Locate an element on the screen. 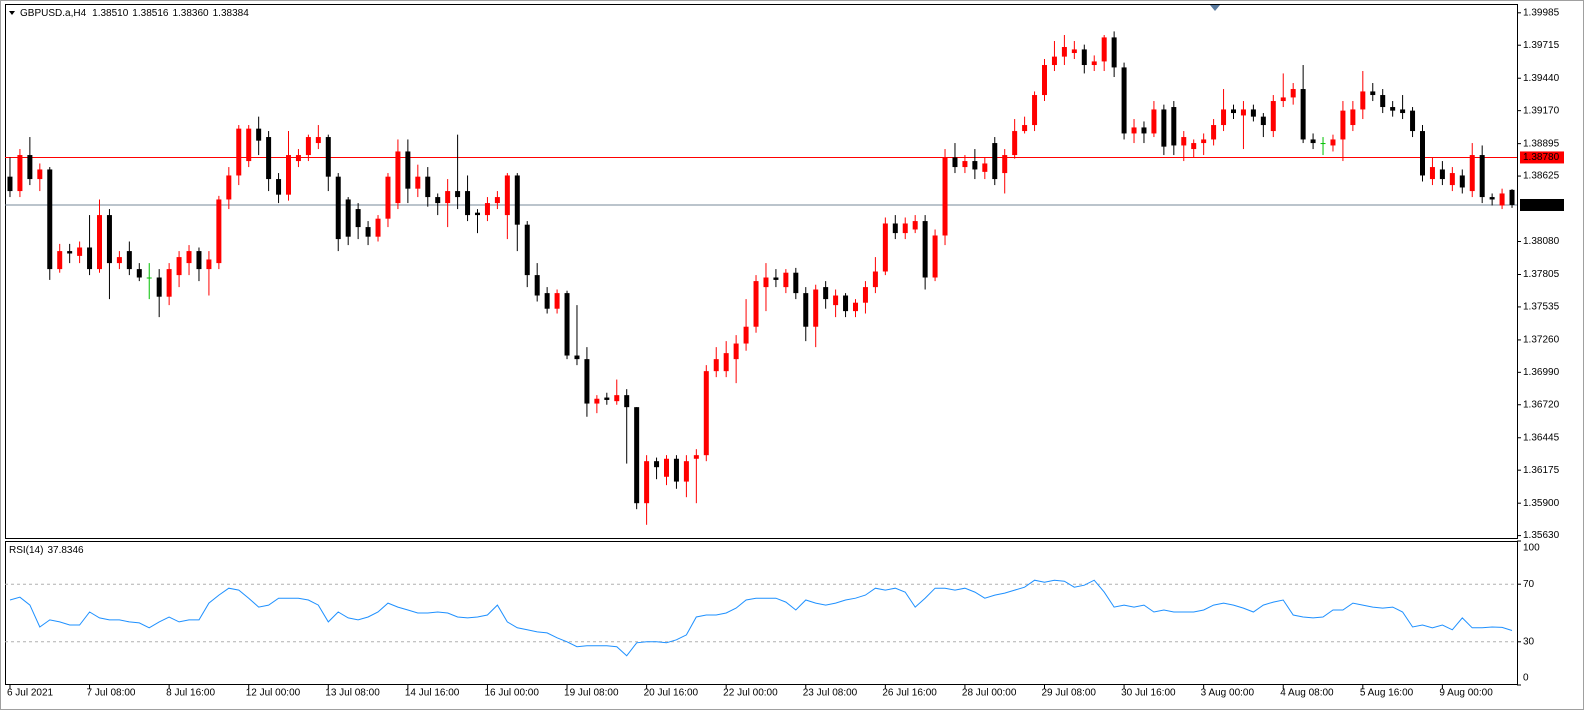 This screenshot has height=710, width=1584. y-tick-label: 1.39440 is located at coordinates (1541, 78).